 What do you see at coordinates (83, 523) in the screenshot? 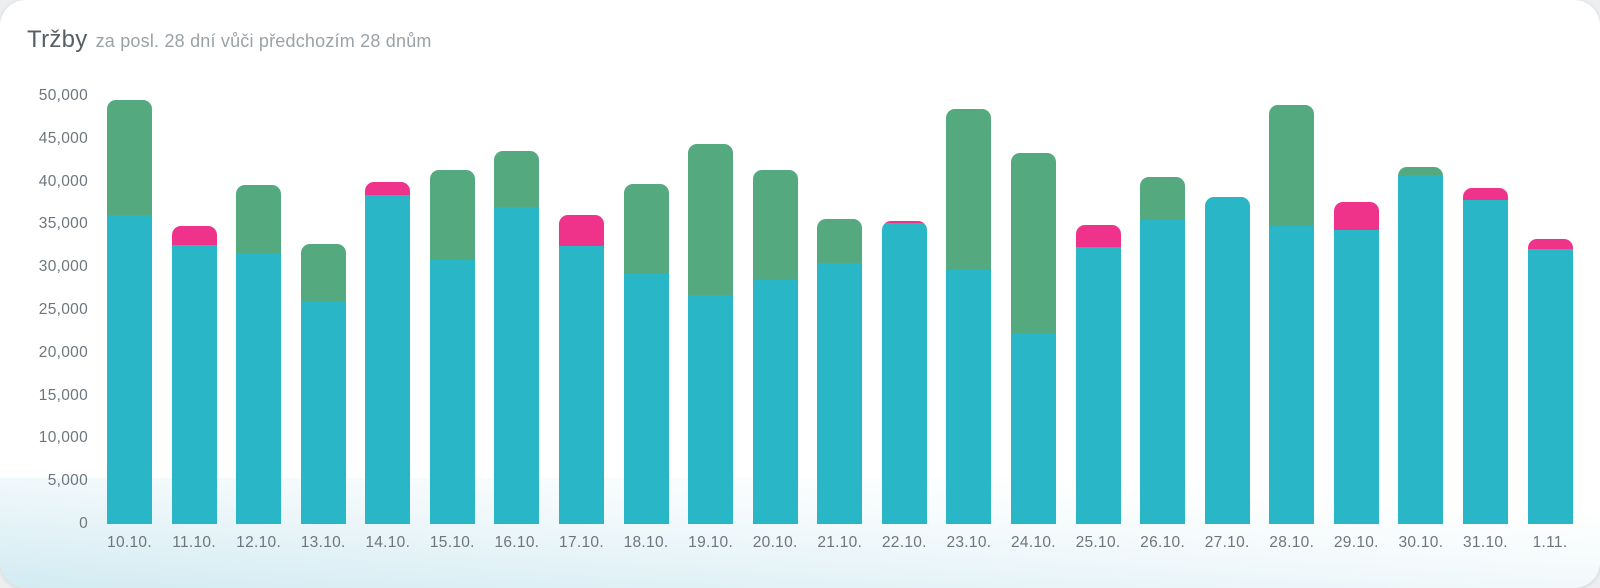
I see `y-axis-tick-label: 0` at bounding box center [83, 523].